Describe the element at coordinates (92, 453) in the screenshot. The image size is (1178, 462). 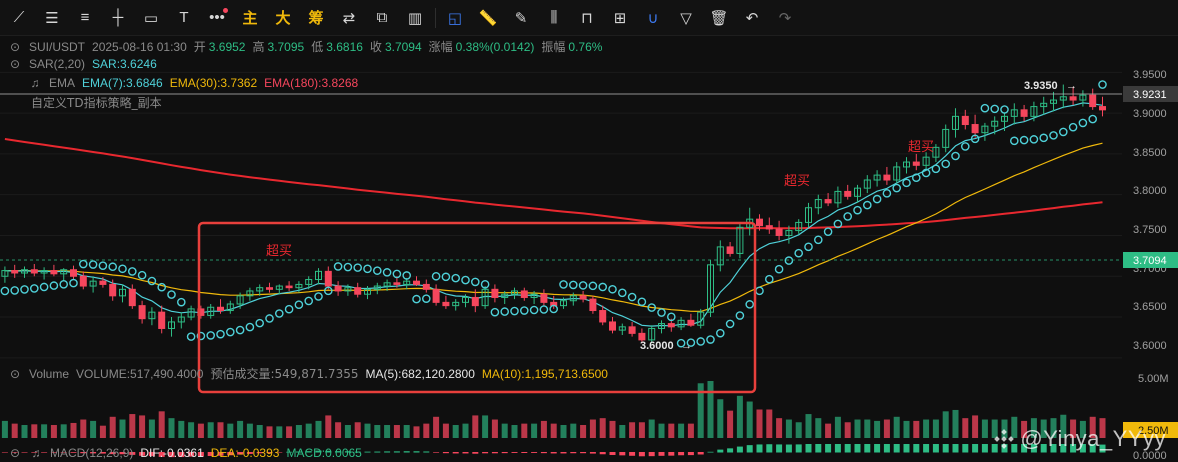
I see `macd-name: MACD(12,26,9)` at that location.